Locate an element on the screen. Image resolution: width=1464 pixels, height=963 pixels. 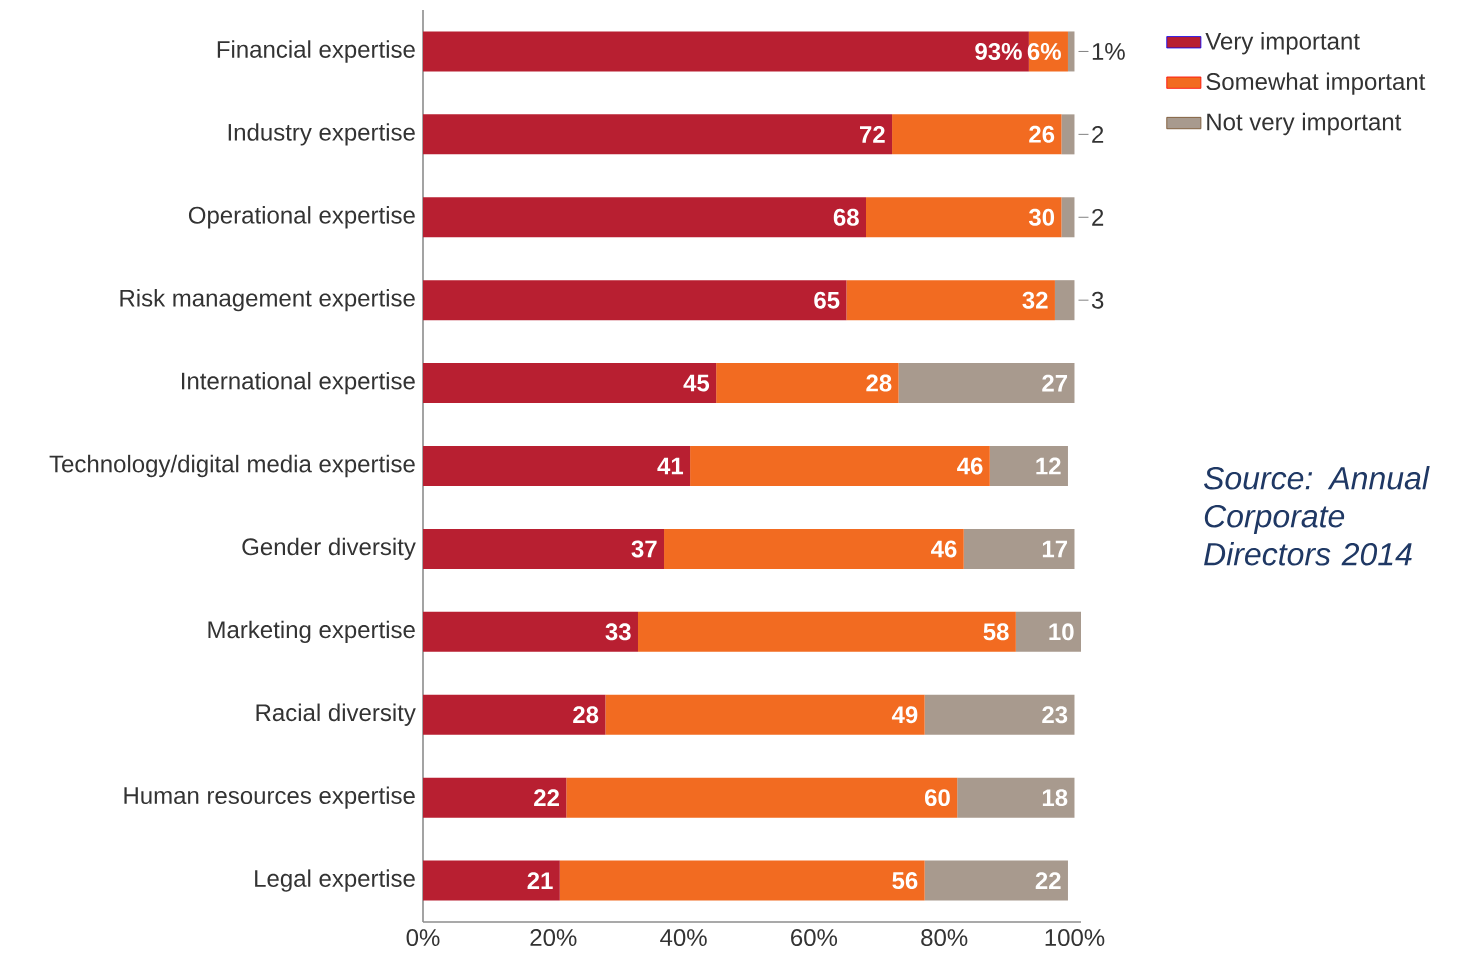
data-label: 58 is located at coordinates (996, 632).